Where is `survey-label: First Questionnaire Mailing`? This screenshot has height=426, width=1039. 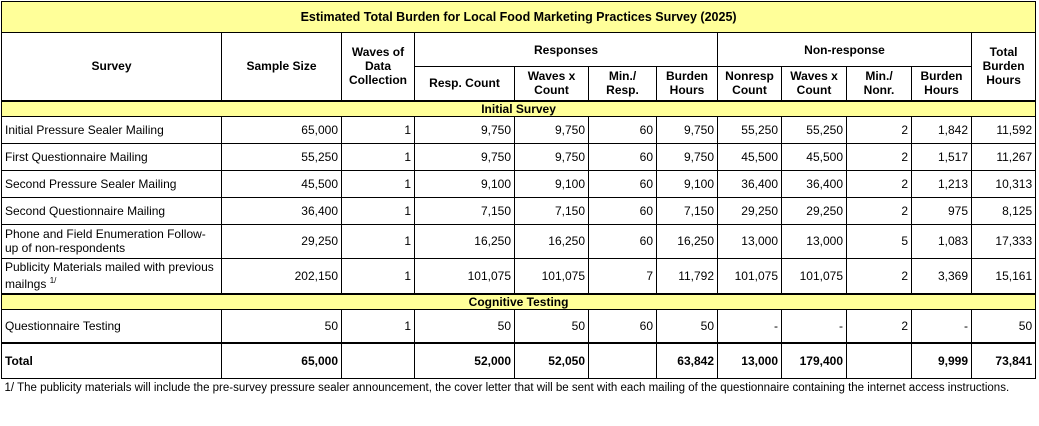
survey-label: First Questionnaire Mailing is located at coordinates (111, 156).